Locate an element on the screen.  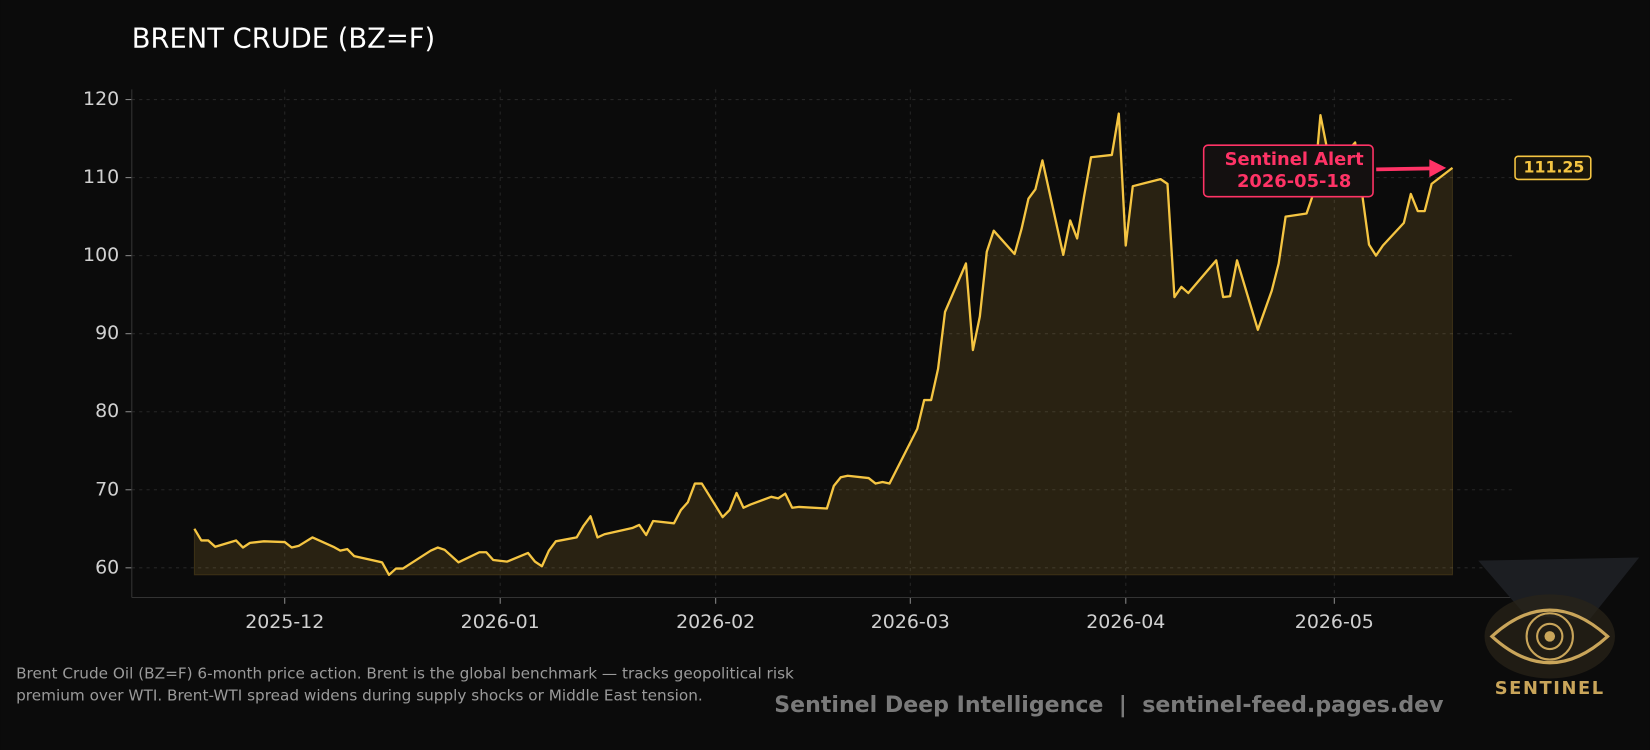
last-value-box is located at coordinates (1553, 168).